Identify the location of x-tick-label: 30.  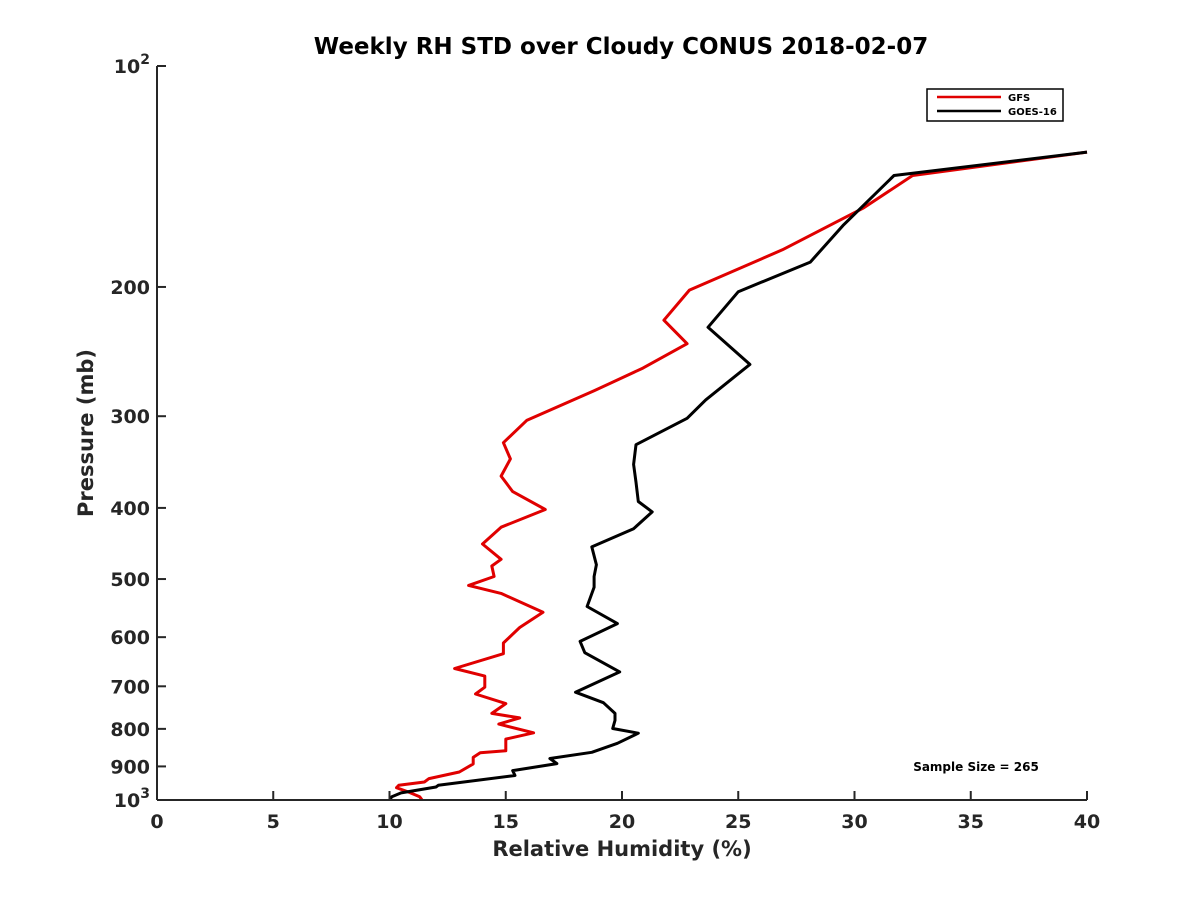
(854, 822).